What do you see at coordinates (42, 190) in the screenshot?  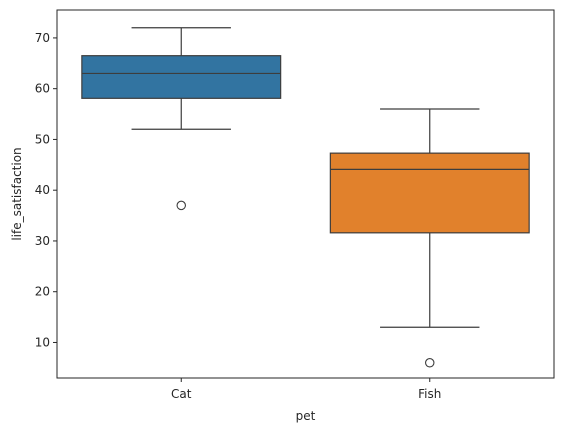 I see `y-tick-label: 40` at bounding box center [42, 190].